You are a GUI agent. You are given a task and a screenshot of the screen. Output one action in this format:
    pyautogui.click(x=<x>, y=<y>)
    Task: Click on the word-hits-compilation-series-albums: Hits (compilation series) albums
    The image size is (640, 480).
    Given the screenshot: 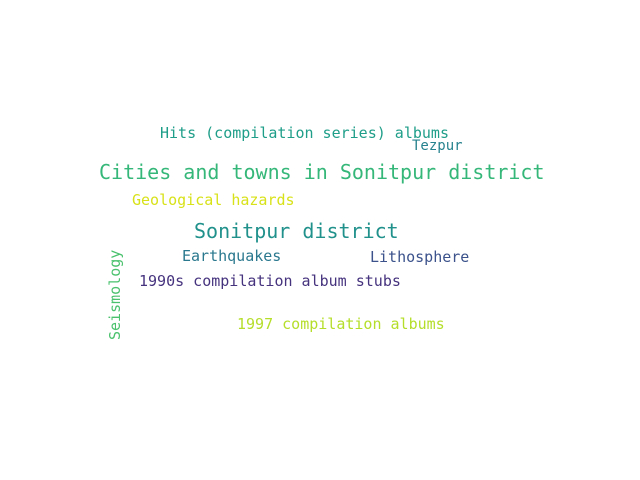 What is the action you would take?
    pyautogui.click(x=304, y=133)
    